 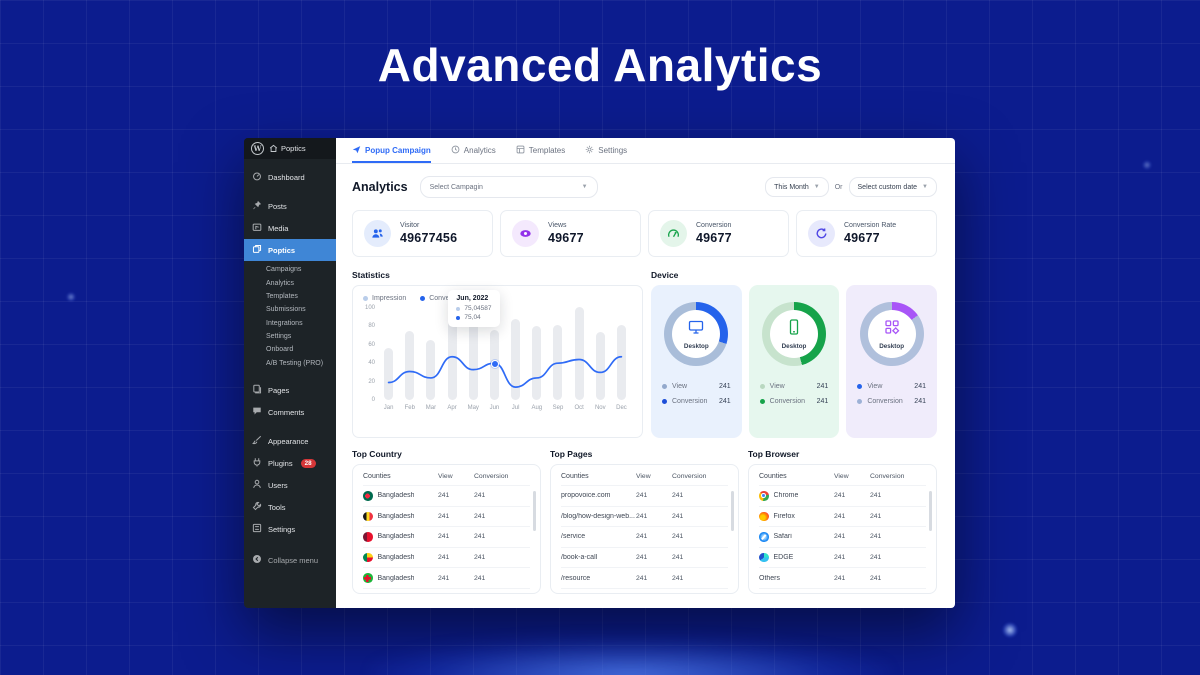 What do you see at coordinates (589, 150) in the screenshot?
I see `gear-icon` at bounding box center [589, 150].